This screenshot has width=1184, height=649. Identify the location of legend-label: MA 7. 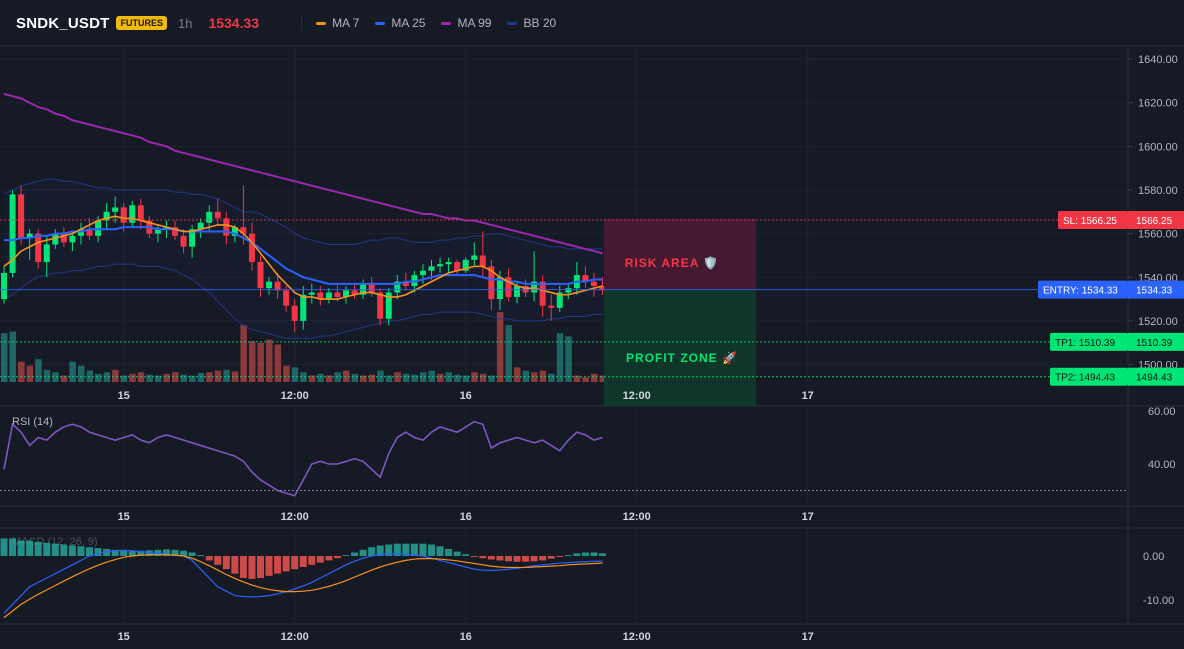
(346, 23).